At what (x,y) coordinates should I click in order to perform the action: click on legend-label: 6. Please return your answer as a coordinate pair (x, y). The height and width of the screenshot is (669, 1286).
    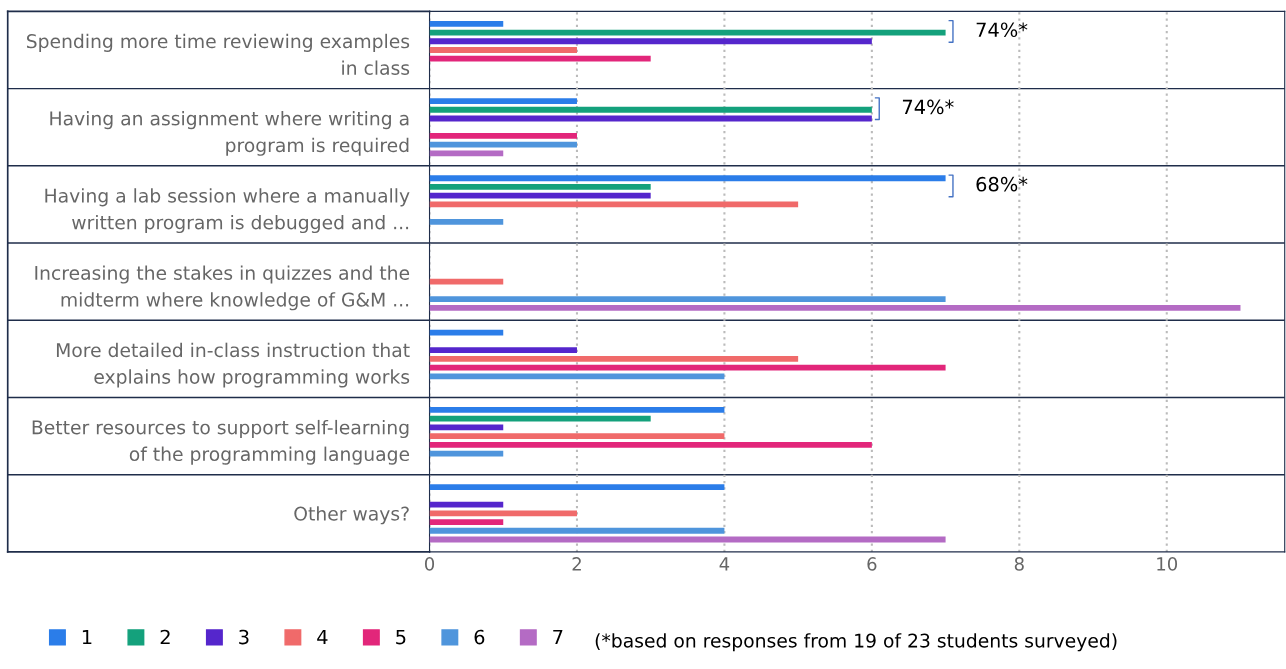
    Looking at the image, I should click on (479, 637).